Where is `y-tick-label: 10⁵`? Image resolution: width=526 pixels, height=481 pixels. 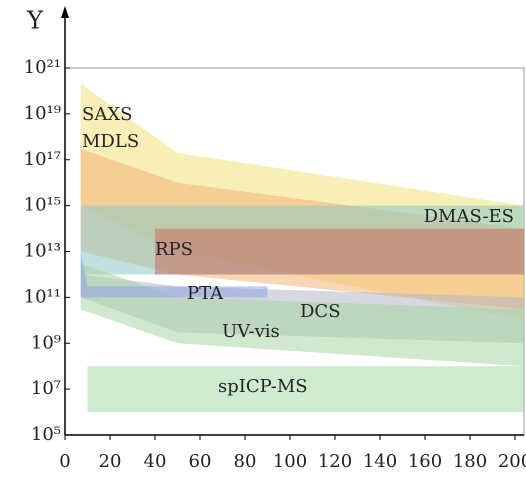 y-tick-label: 10⁵ is located at coordinates (46, 434).